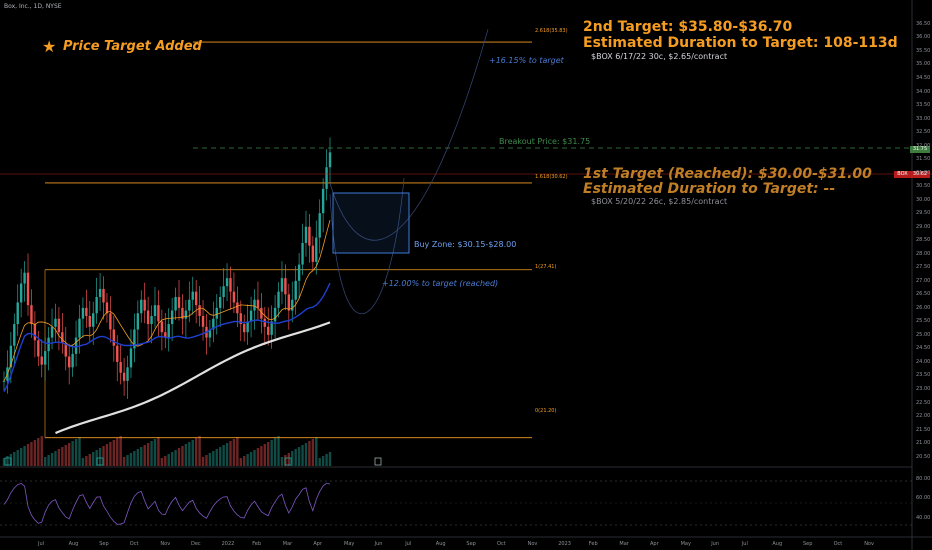  What do you see at coordinates (551, 31) in the screenshot?
I see `fib-2618-label: 2.618(35.83)` at bounding box center [551, 31].